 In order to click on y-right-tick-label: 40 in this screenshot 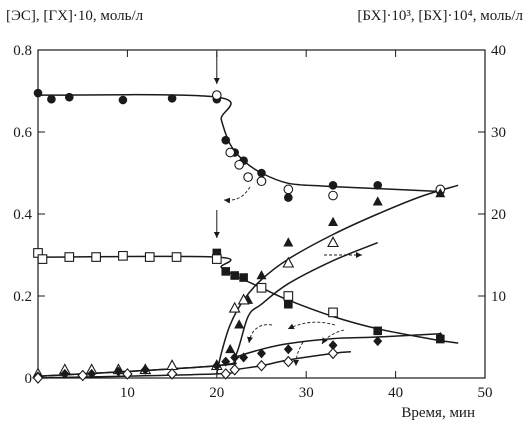, I will do `click(498, 51)`.